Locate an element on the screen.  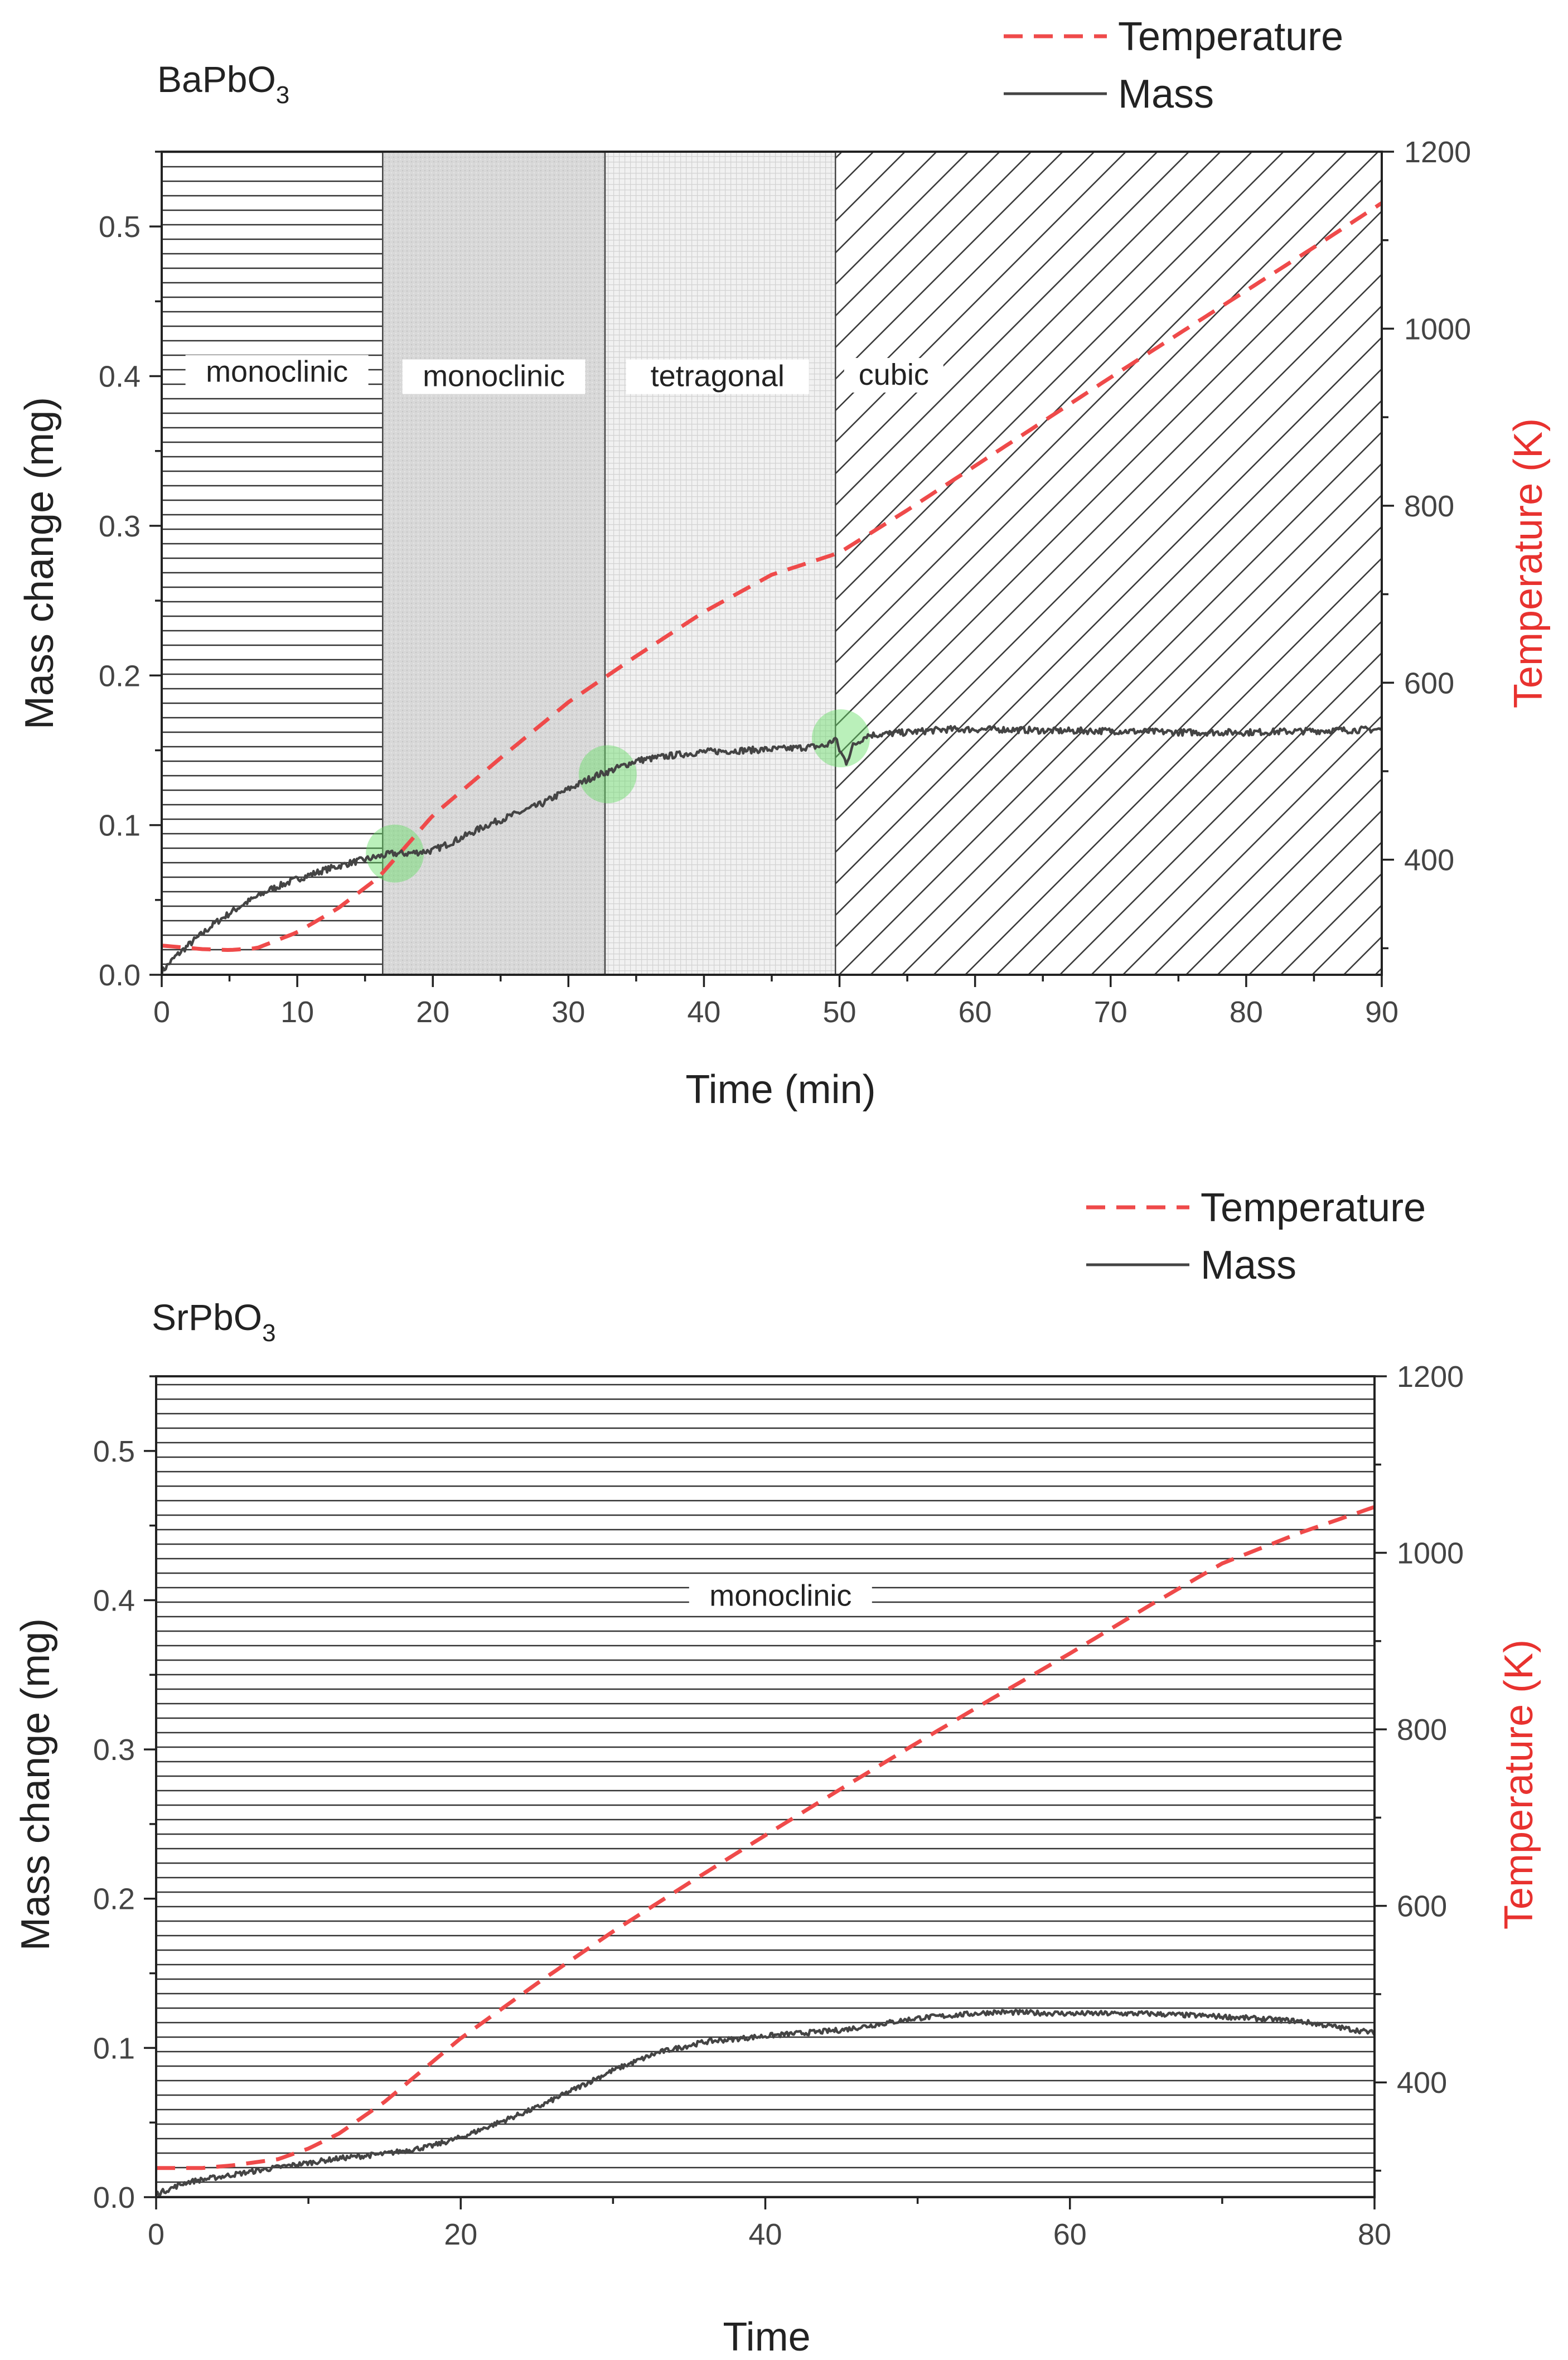
x-tick-label: 30 is located at coordinates (568, 1012).